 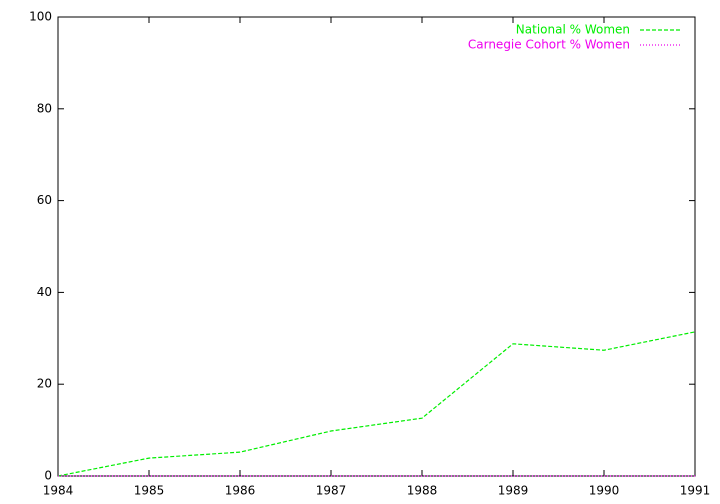 What do you see at coordinates (44, 108) in the screenshot?
I see `y-tick-label: 80` at bounding box center [44, 108].